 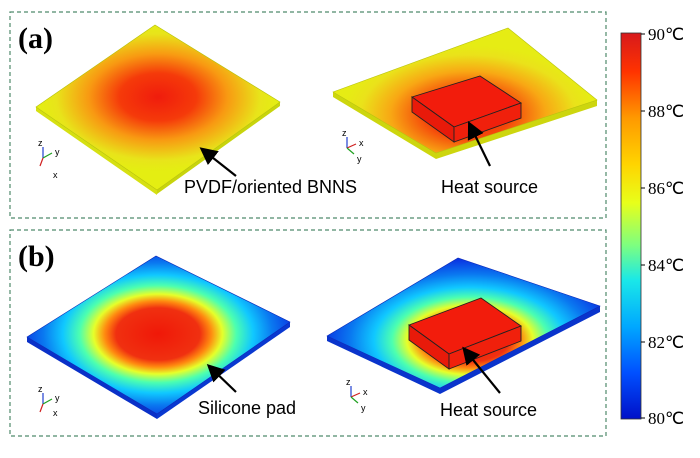 What do you see at coordinates (36, 256) in the screenshot?
I see `panel-b-label: (b)` at bounding box center [36, 256].